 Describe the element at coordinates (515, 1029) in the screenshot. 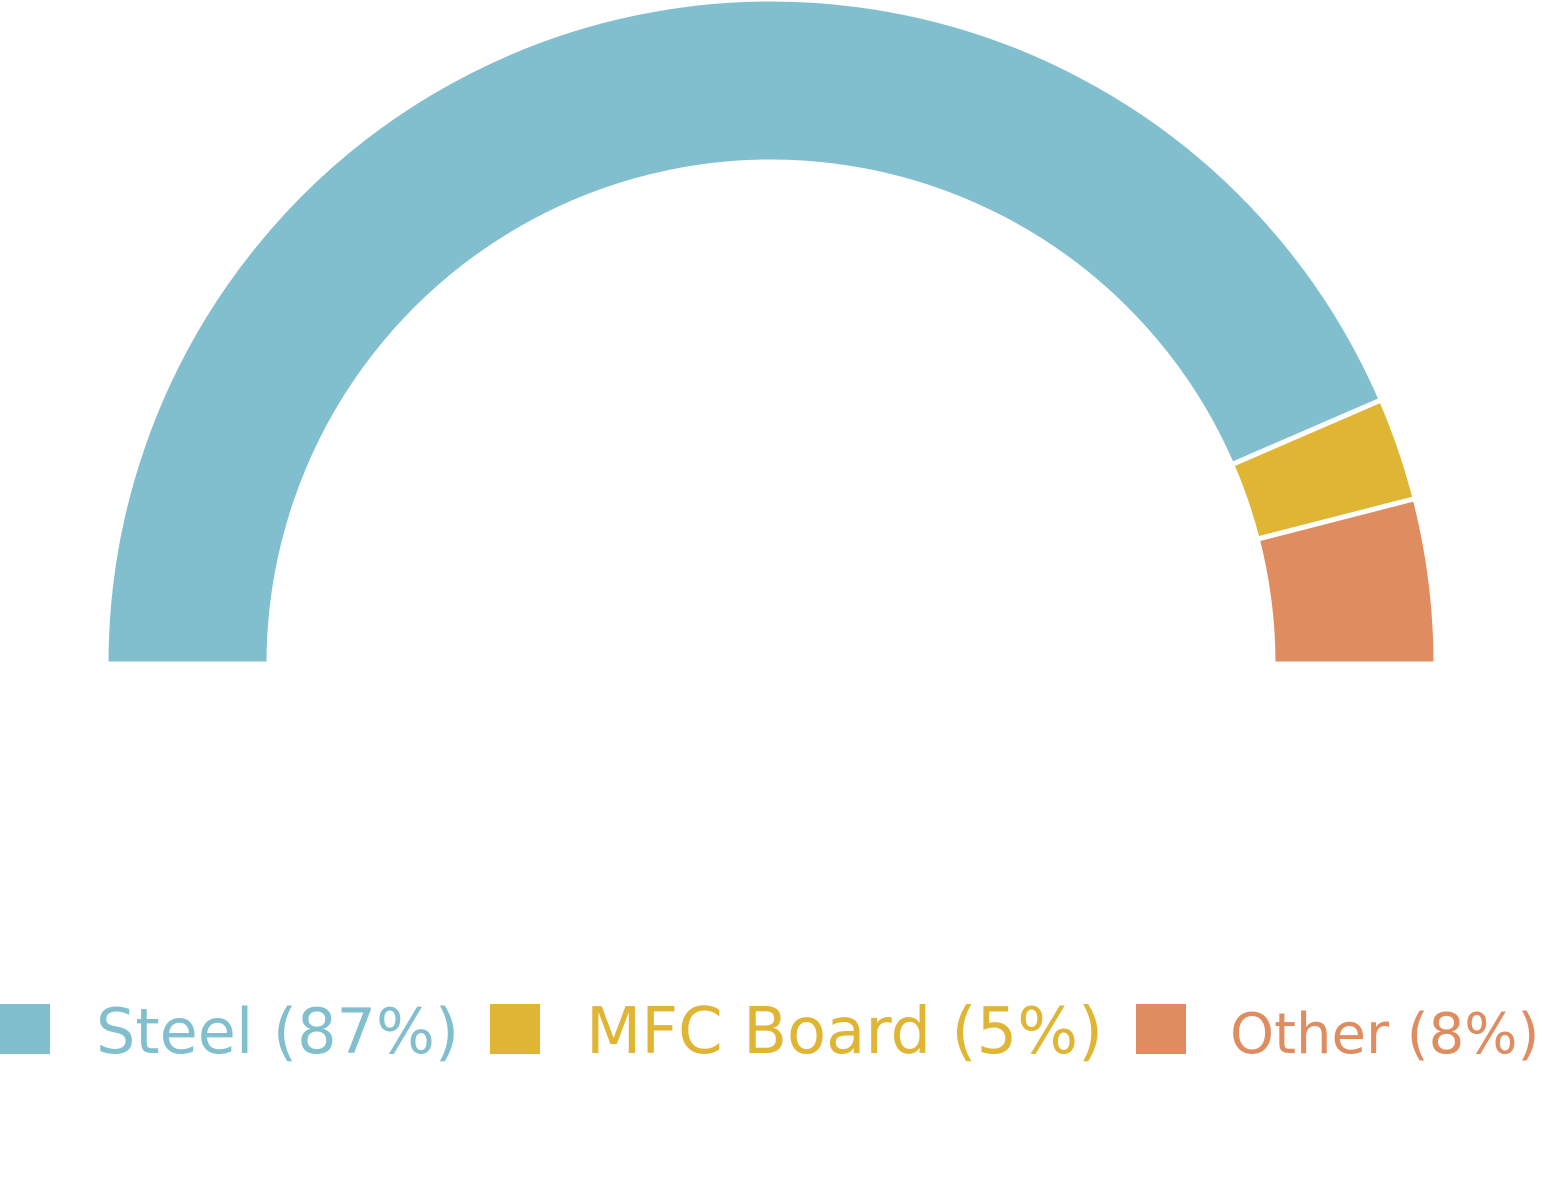

I see `legend-swatch-mfc` at that location.